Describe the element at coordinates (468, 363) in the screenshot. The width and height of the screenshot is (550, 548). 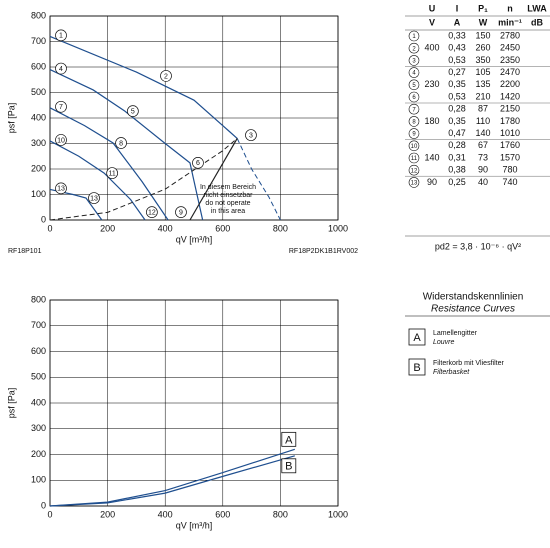
I see `legend-label: Filterkorb mit Vliesfilter` at that location.